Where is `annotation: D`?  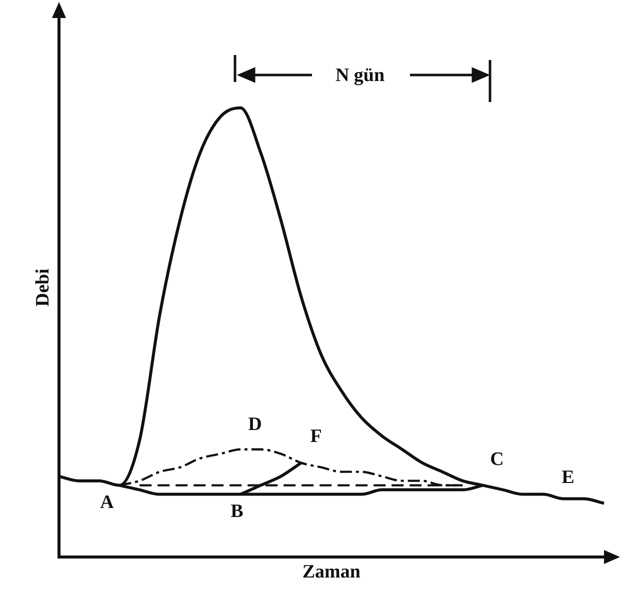 annotation: D is located at coordinates (255, 424).